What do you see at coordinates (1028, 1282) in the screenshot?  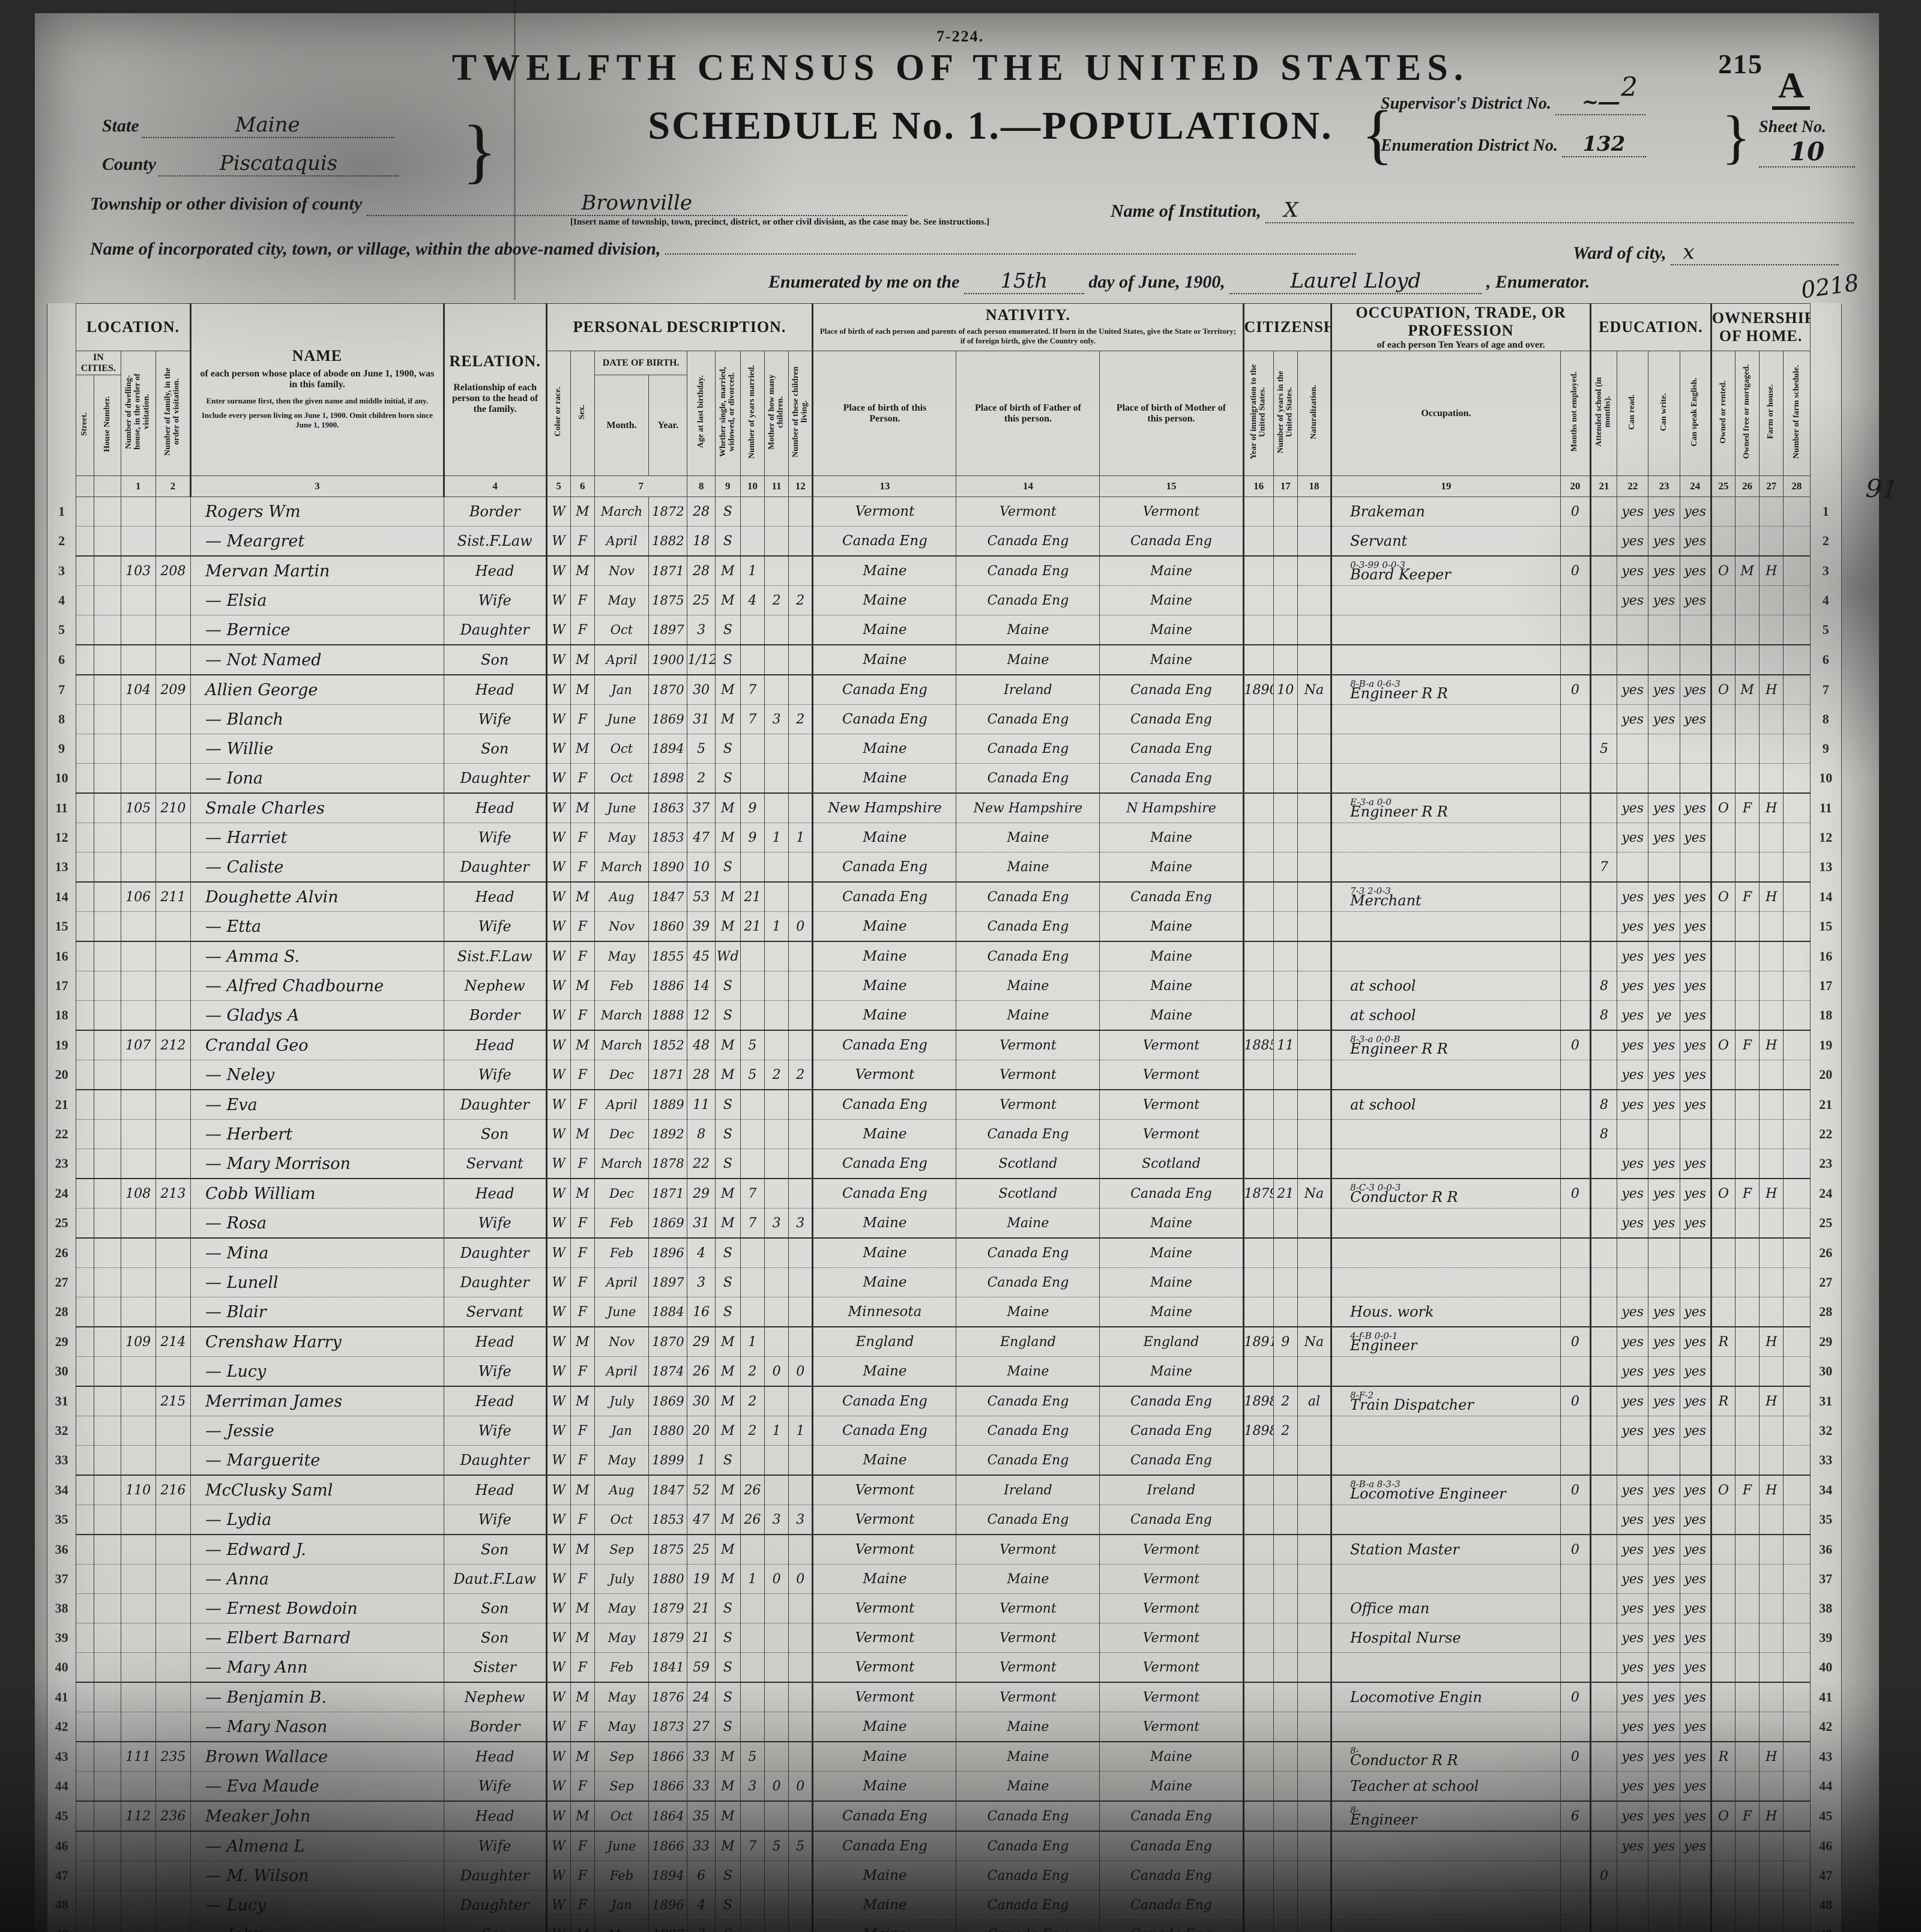 I see `cell-pob-father: Canada Eng` at bounding box center [1028, 1282].